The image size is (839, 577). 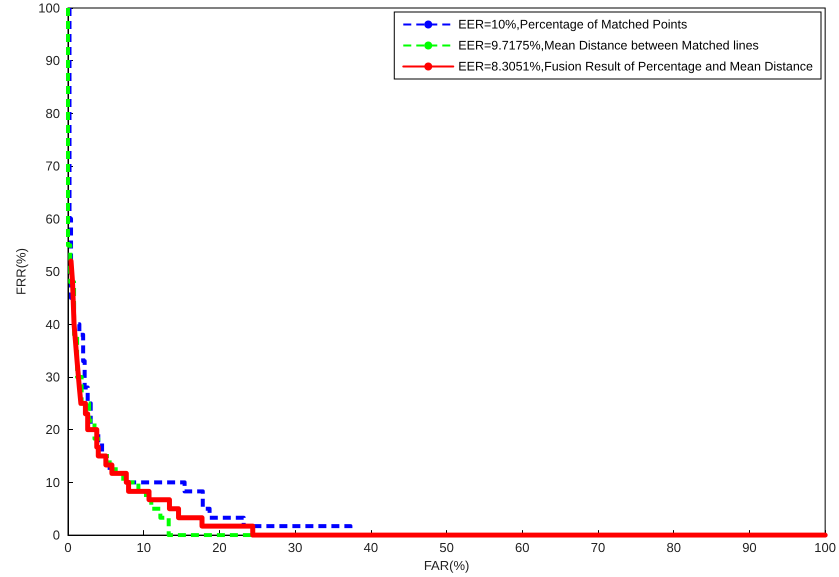 What do you see at coordinates (53, 376) in the screenshot?
I see `y-tick-label: 30` at bounding box center [53, 376].